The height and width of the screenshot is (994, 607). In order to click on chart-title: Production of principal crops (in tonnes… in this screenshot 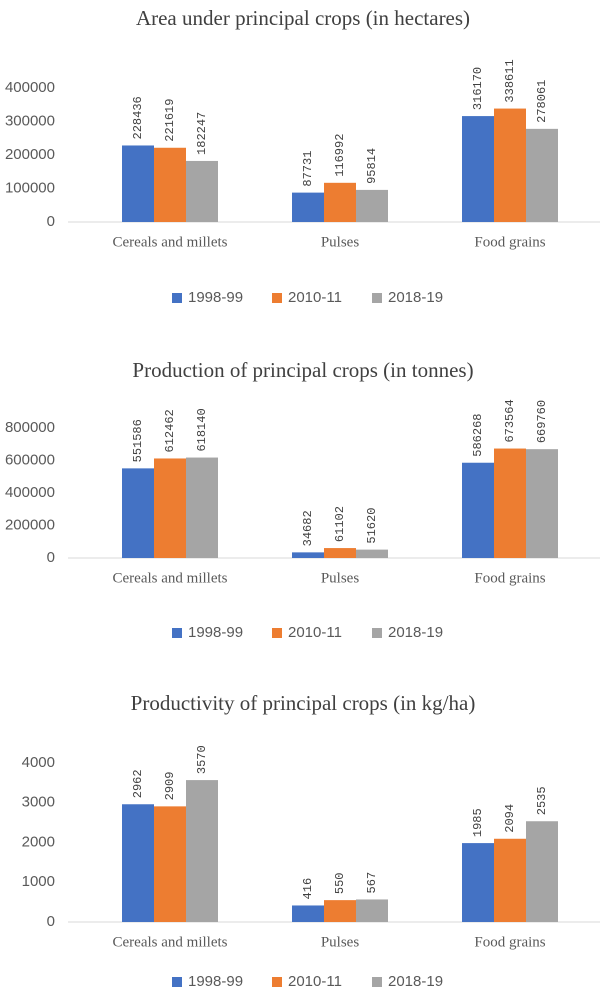, I will do `click(302, 370)`.